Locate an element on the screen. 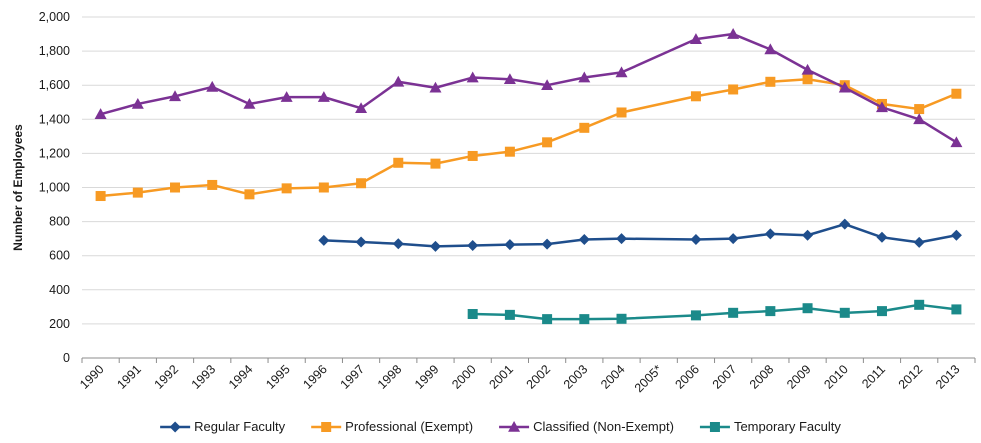 The image size is (981, 443). x-tick-label: 1992 is located at coordinates (167, 377).